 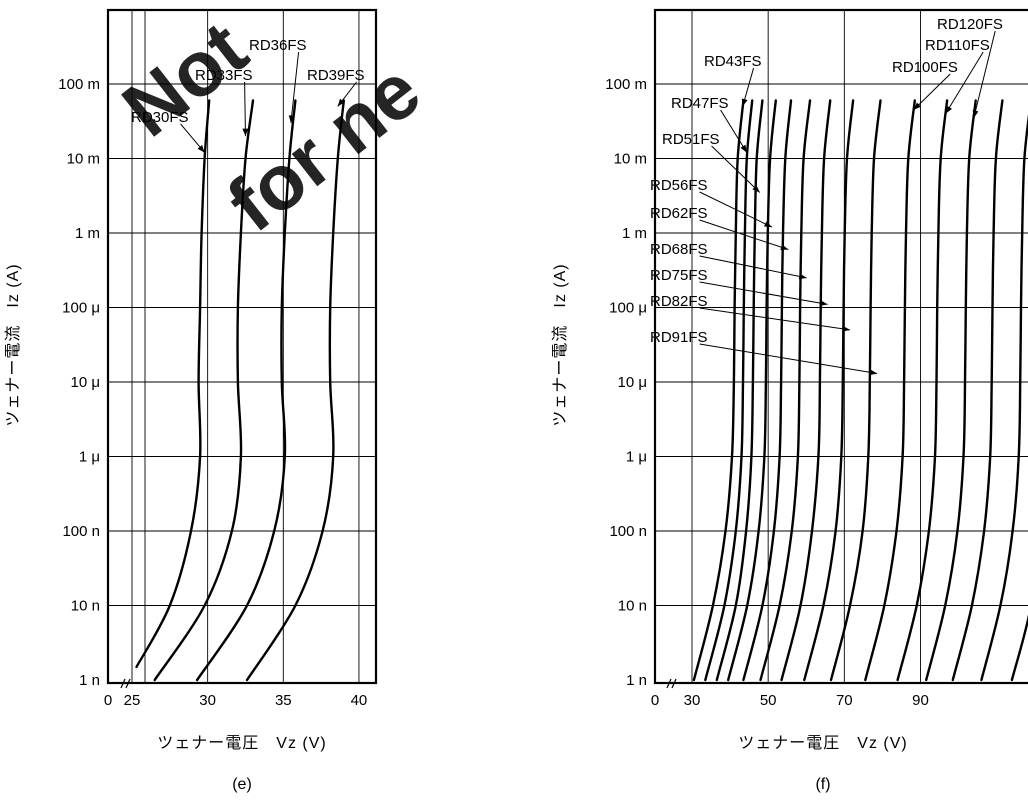 What do you see at coordinates (636, 457) in the screenshot?
I see `y-tick-label: 1 μ` at bounding box center [636, 457].